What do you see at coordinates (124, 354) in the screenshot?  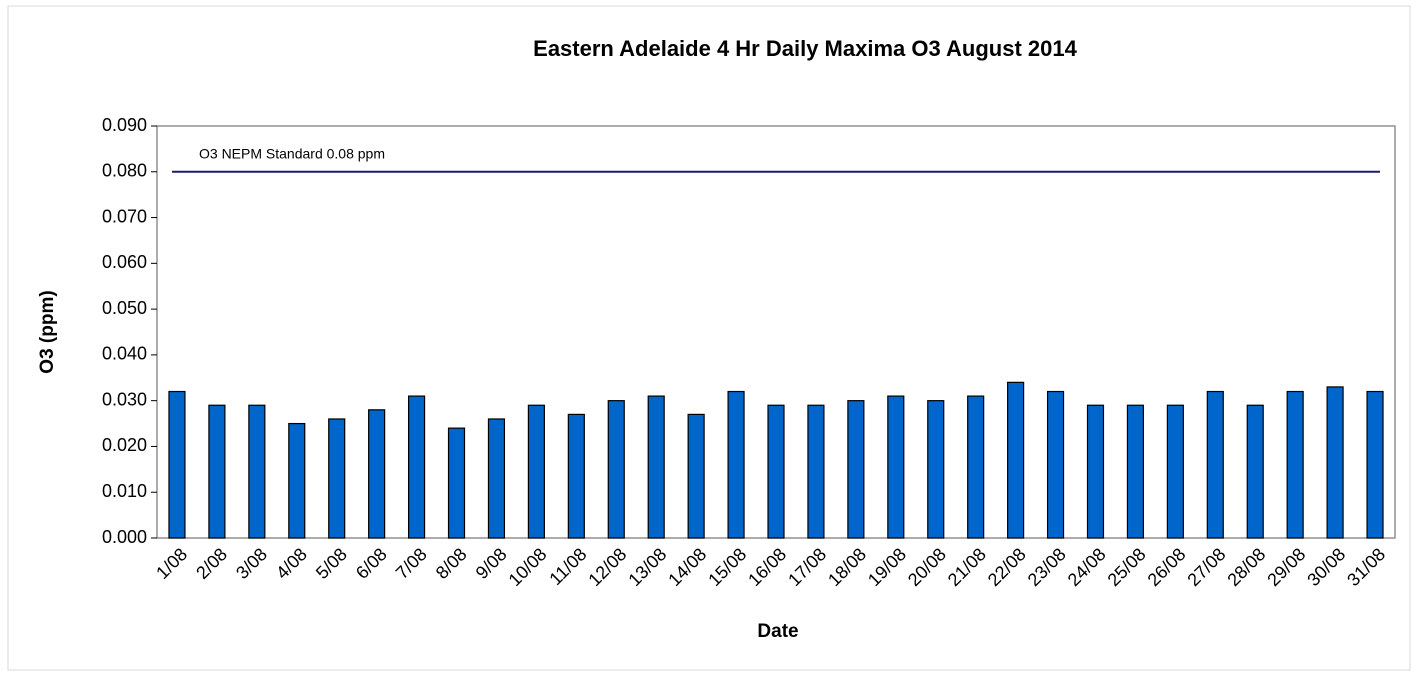 I see `y-tick-label: 0.040` at bounding box center [124, 354].